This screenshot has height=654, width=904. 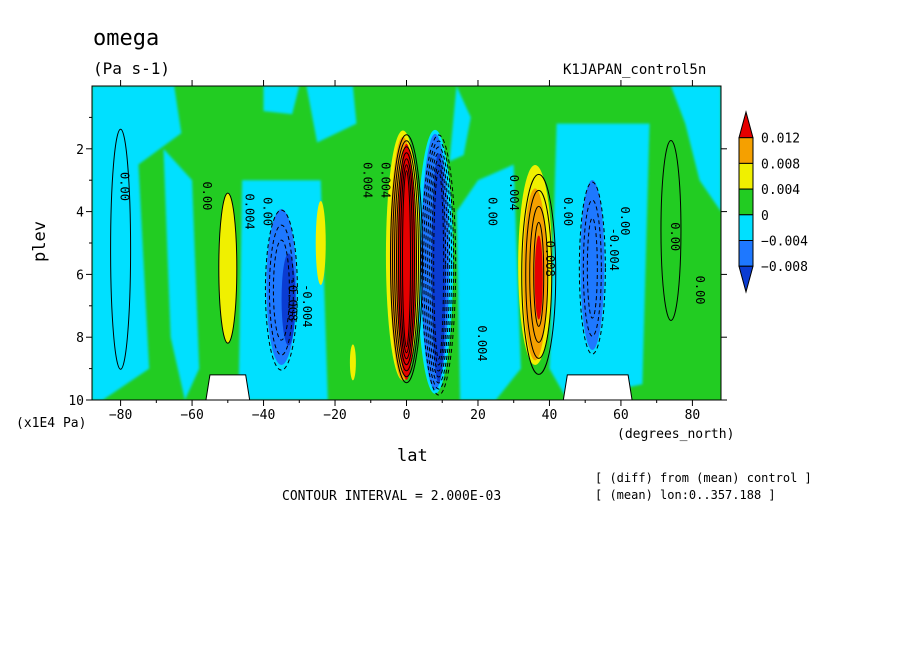 I want to click on y-axis-label: plev, so click(x=40, y=241).